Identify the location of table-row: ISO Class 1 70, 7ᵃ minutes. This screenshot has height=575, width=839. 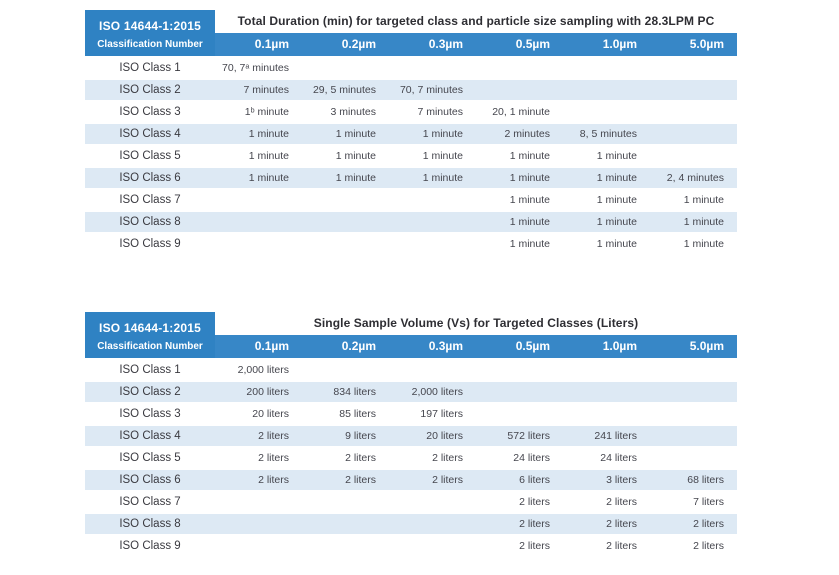
(411, 69).